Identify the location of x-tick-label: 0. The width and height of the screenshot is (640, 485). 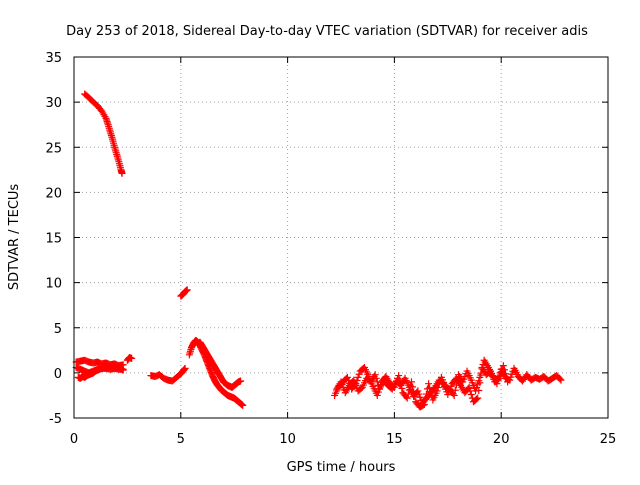
(74, 439).